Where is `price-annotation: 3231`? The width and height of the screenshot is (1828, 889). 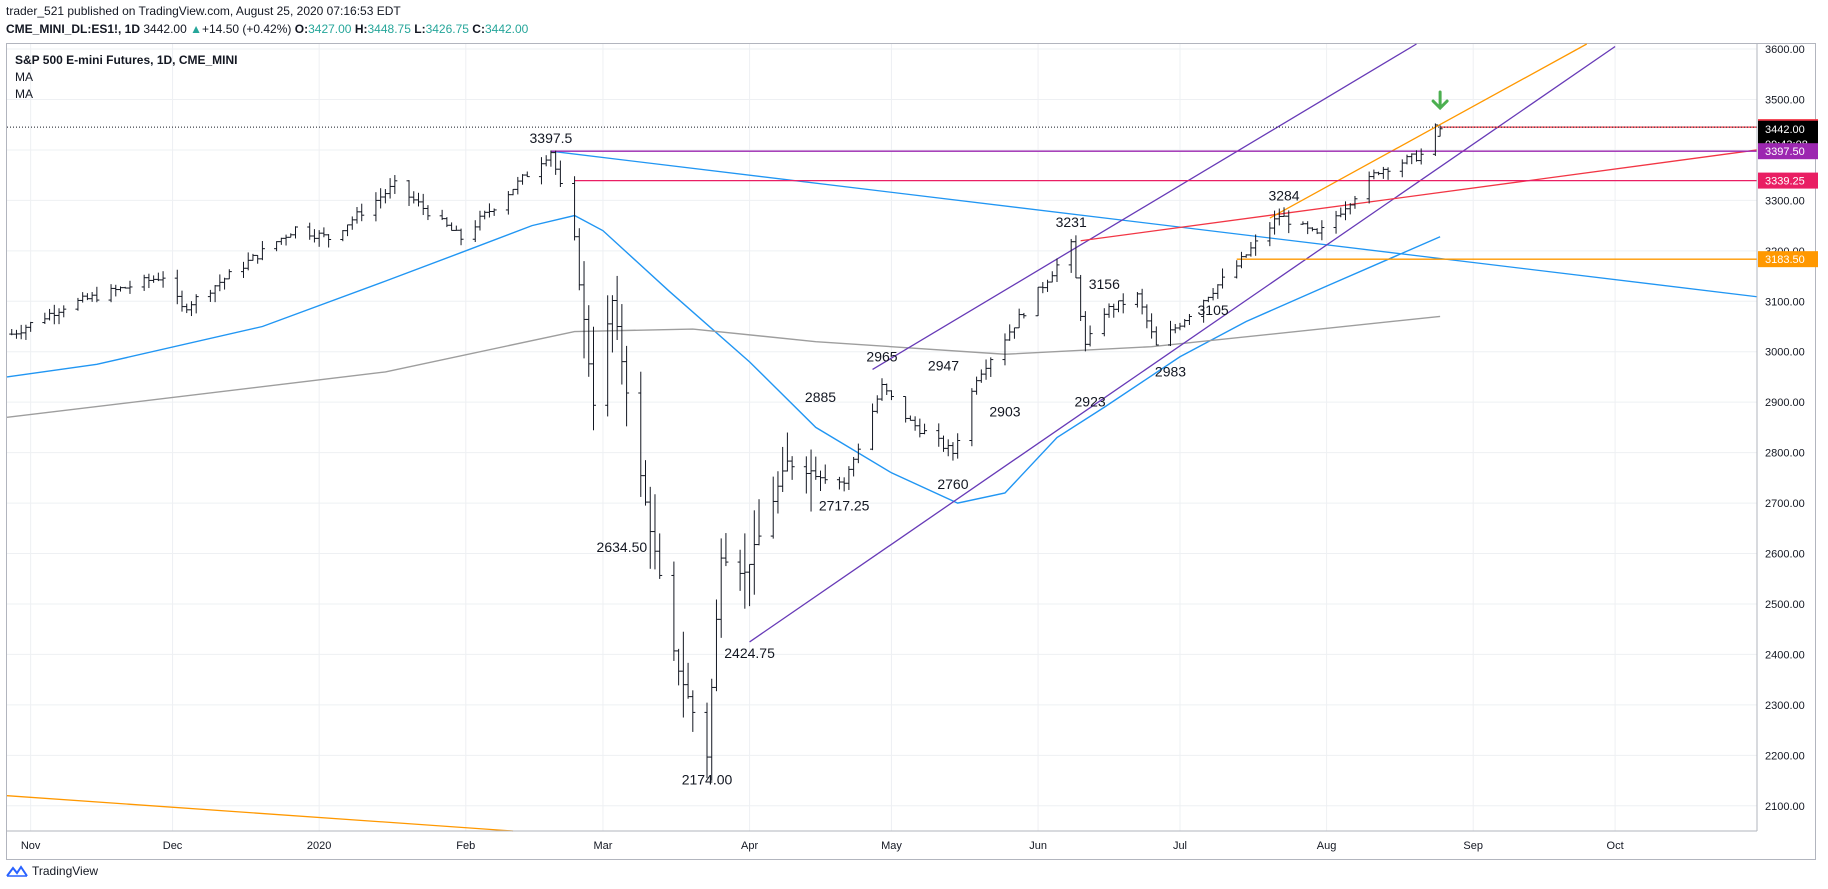 price-annotation: 3231 is located at coordinates (1071, 222).